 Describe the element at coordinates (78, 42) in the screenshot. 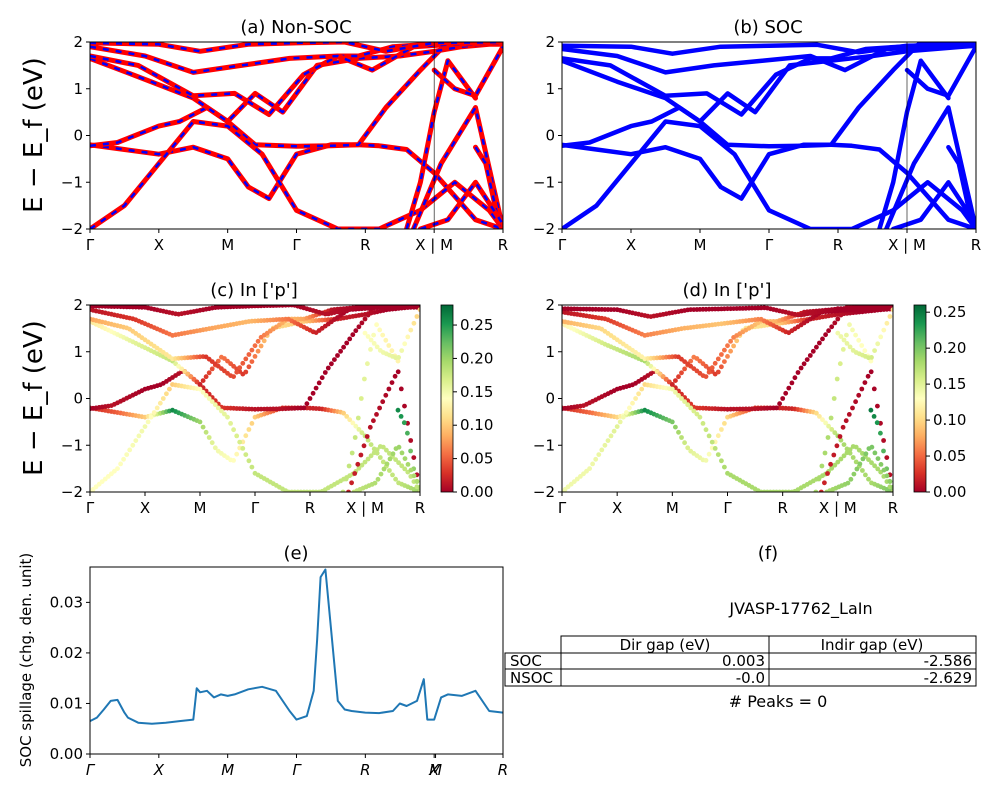

I see `panel-a-ytick-label: 2` at that location.